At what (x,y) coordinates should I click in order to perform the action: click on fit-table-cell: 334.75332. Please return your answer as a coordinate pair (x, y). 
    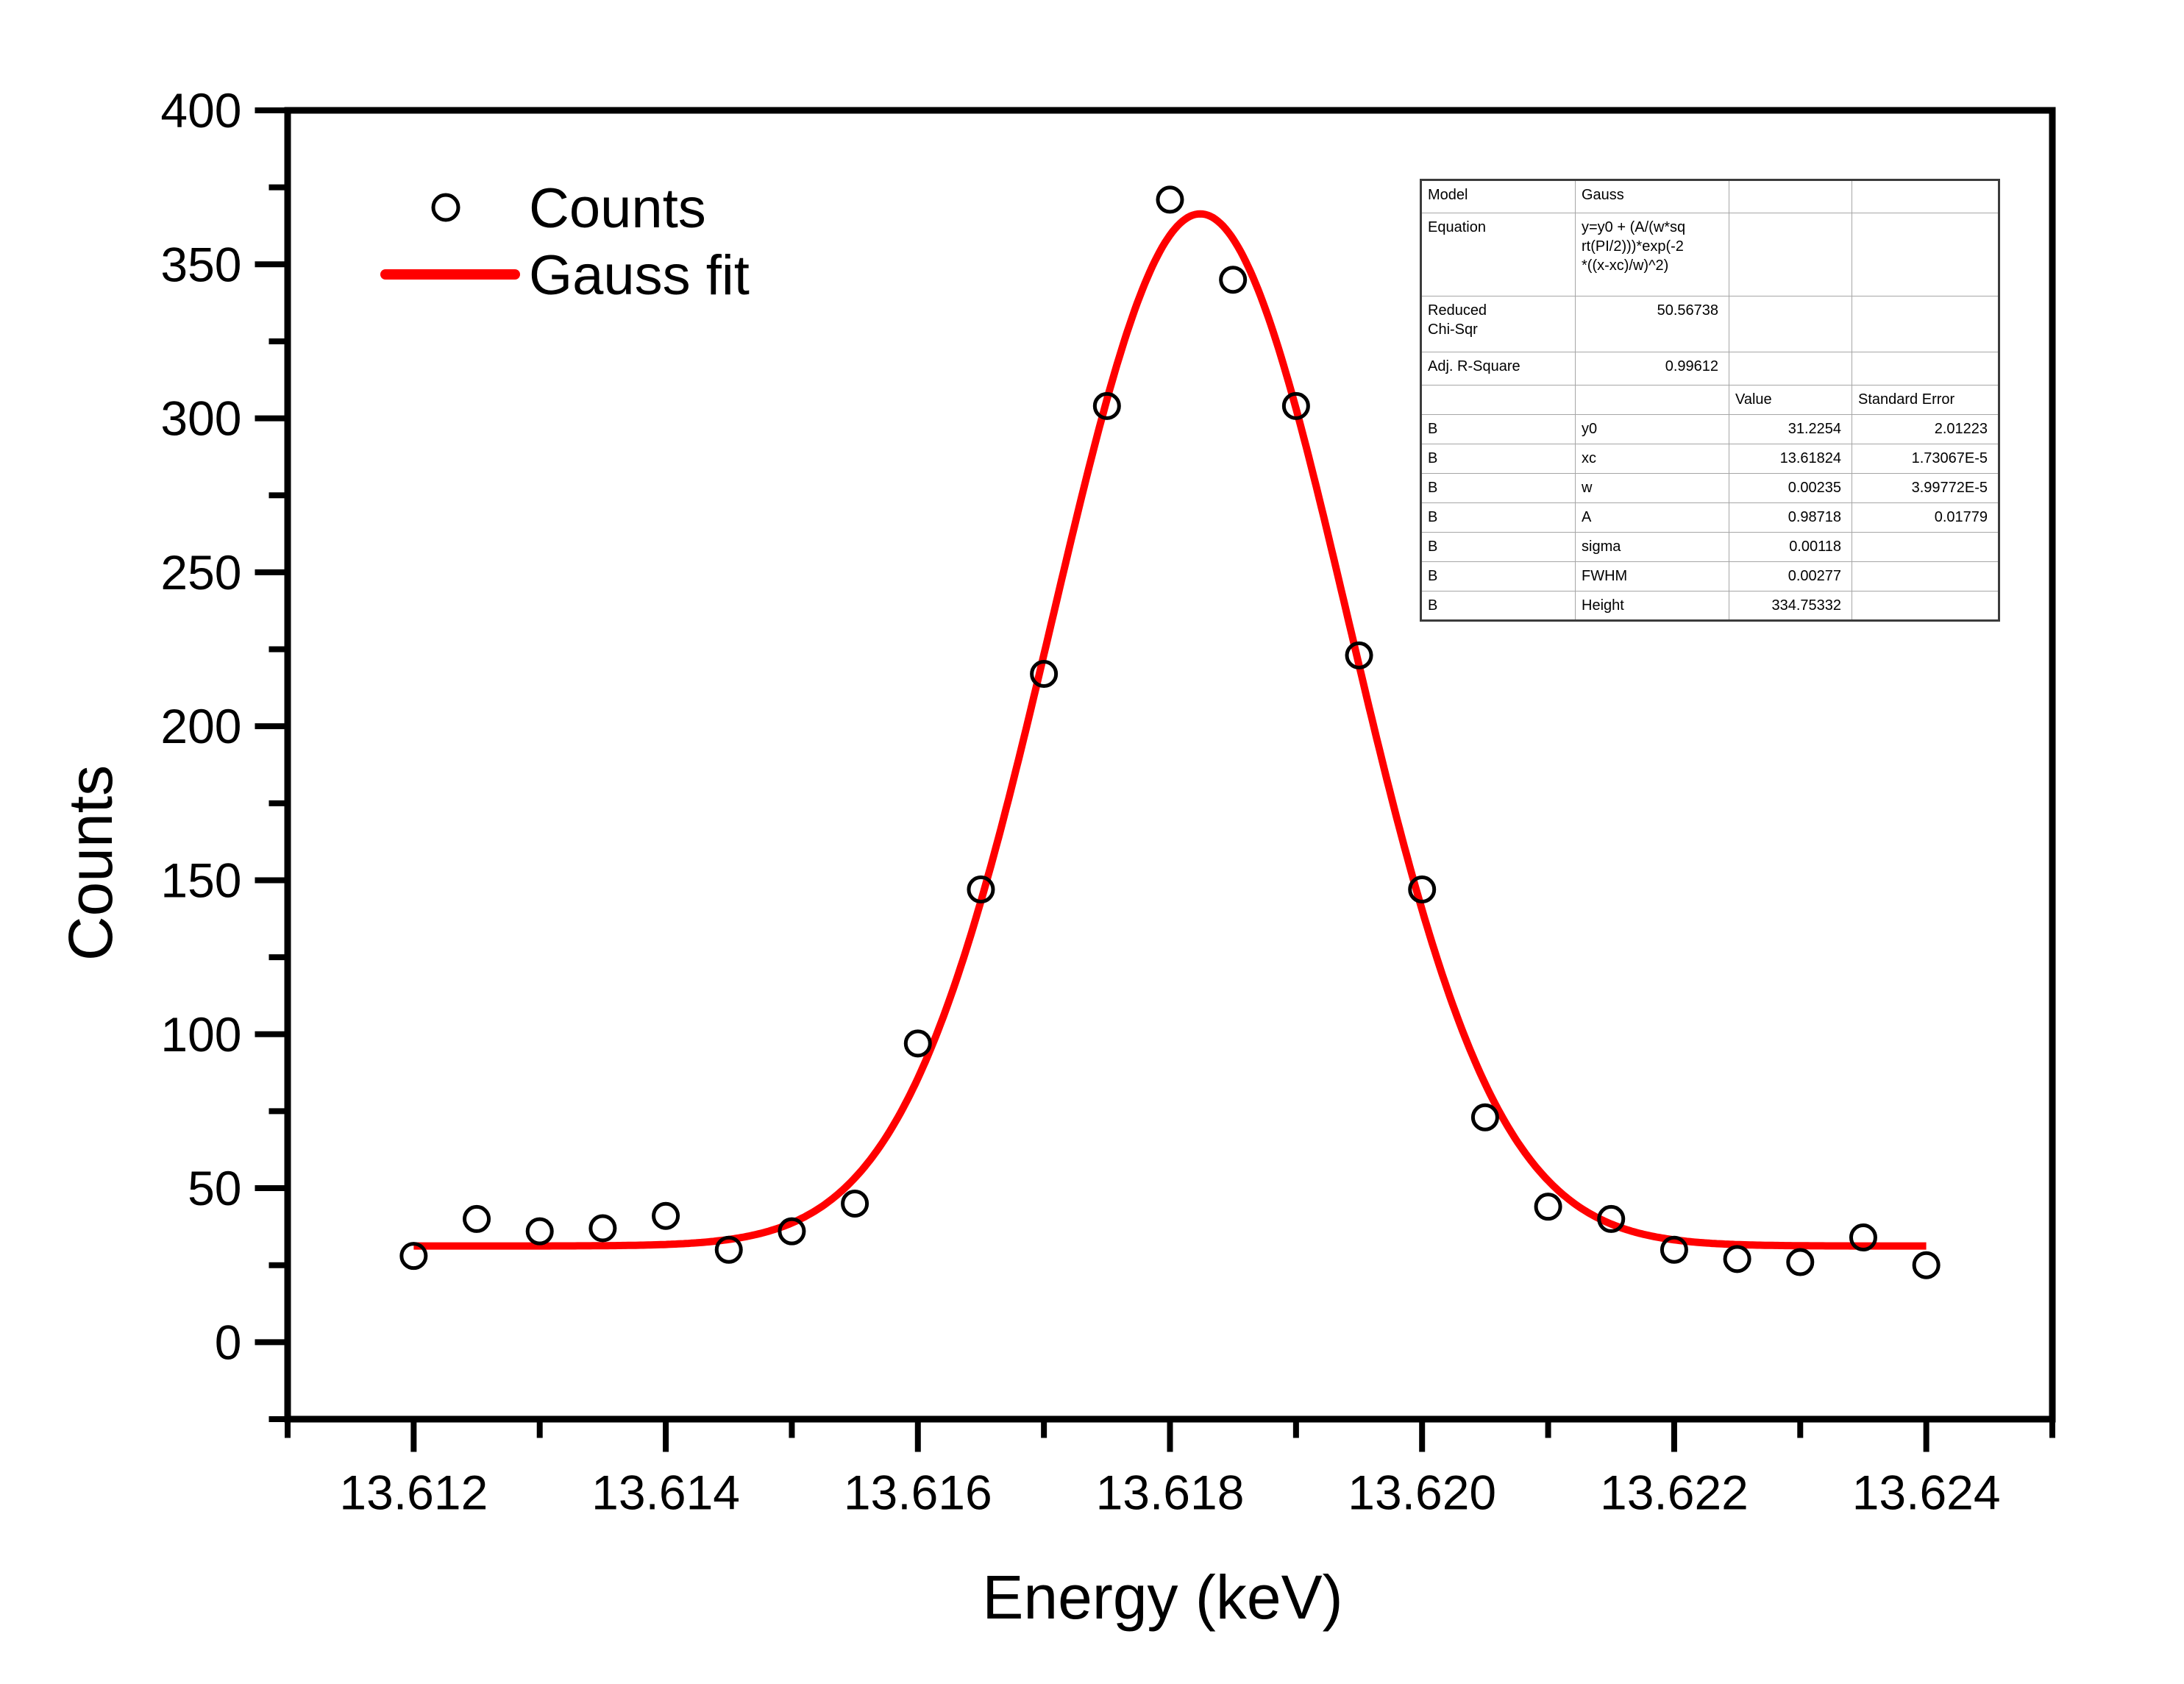
    Looking at the image, I should click on (1790, 606).